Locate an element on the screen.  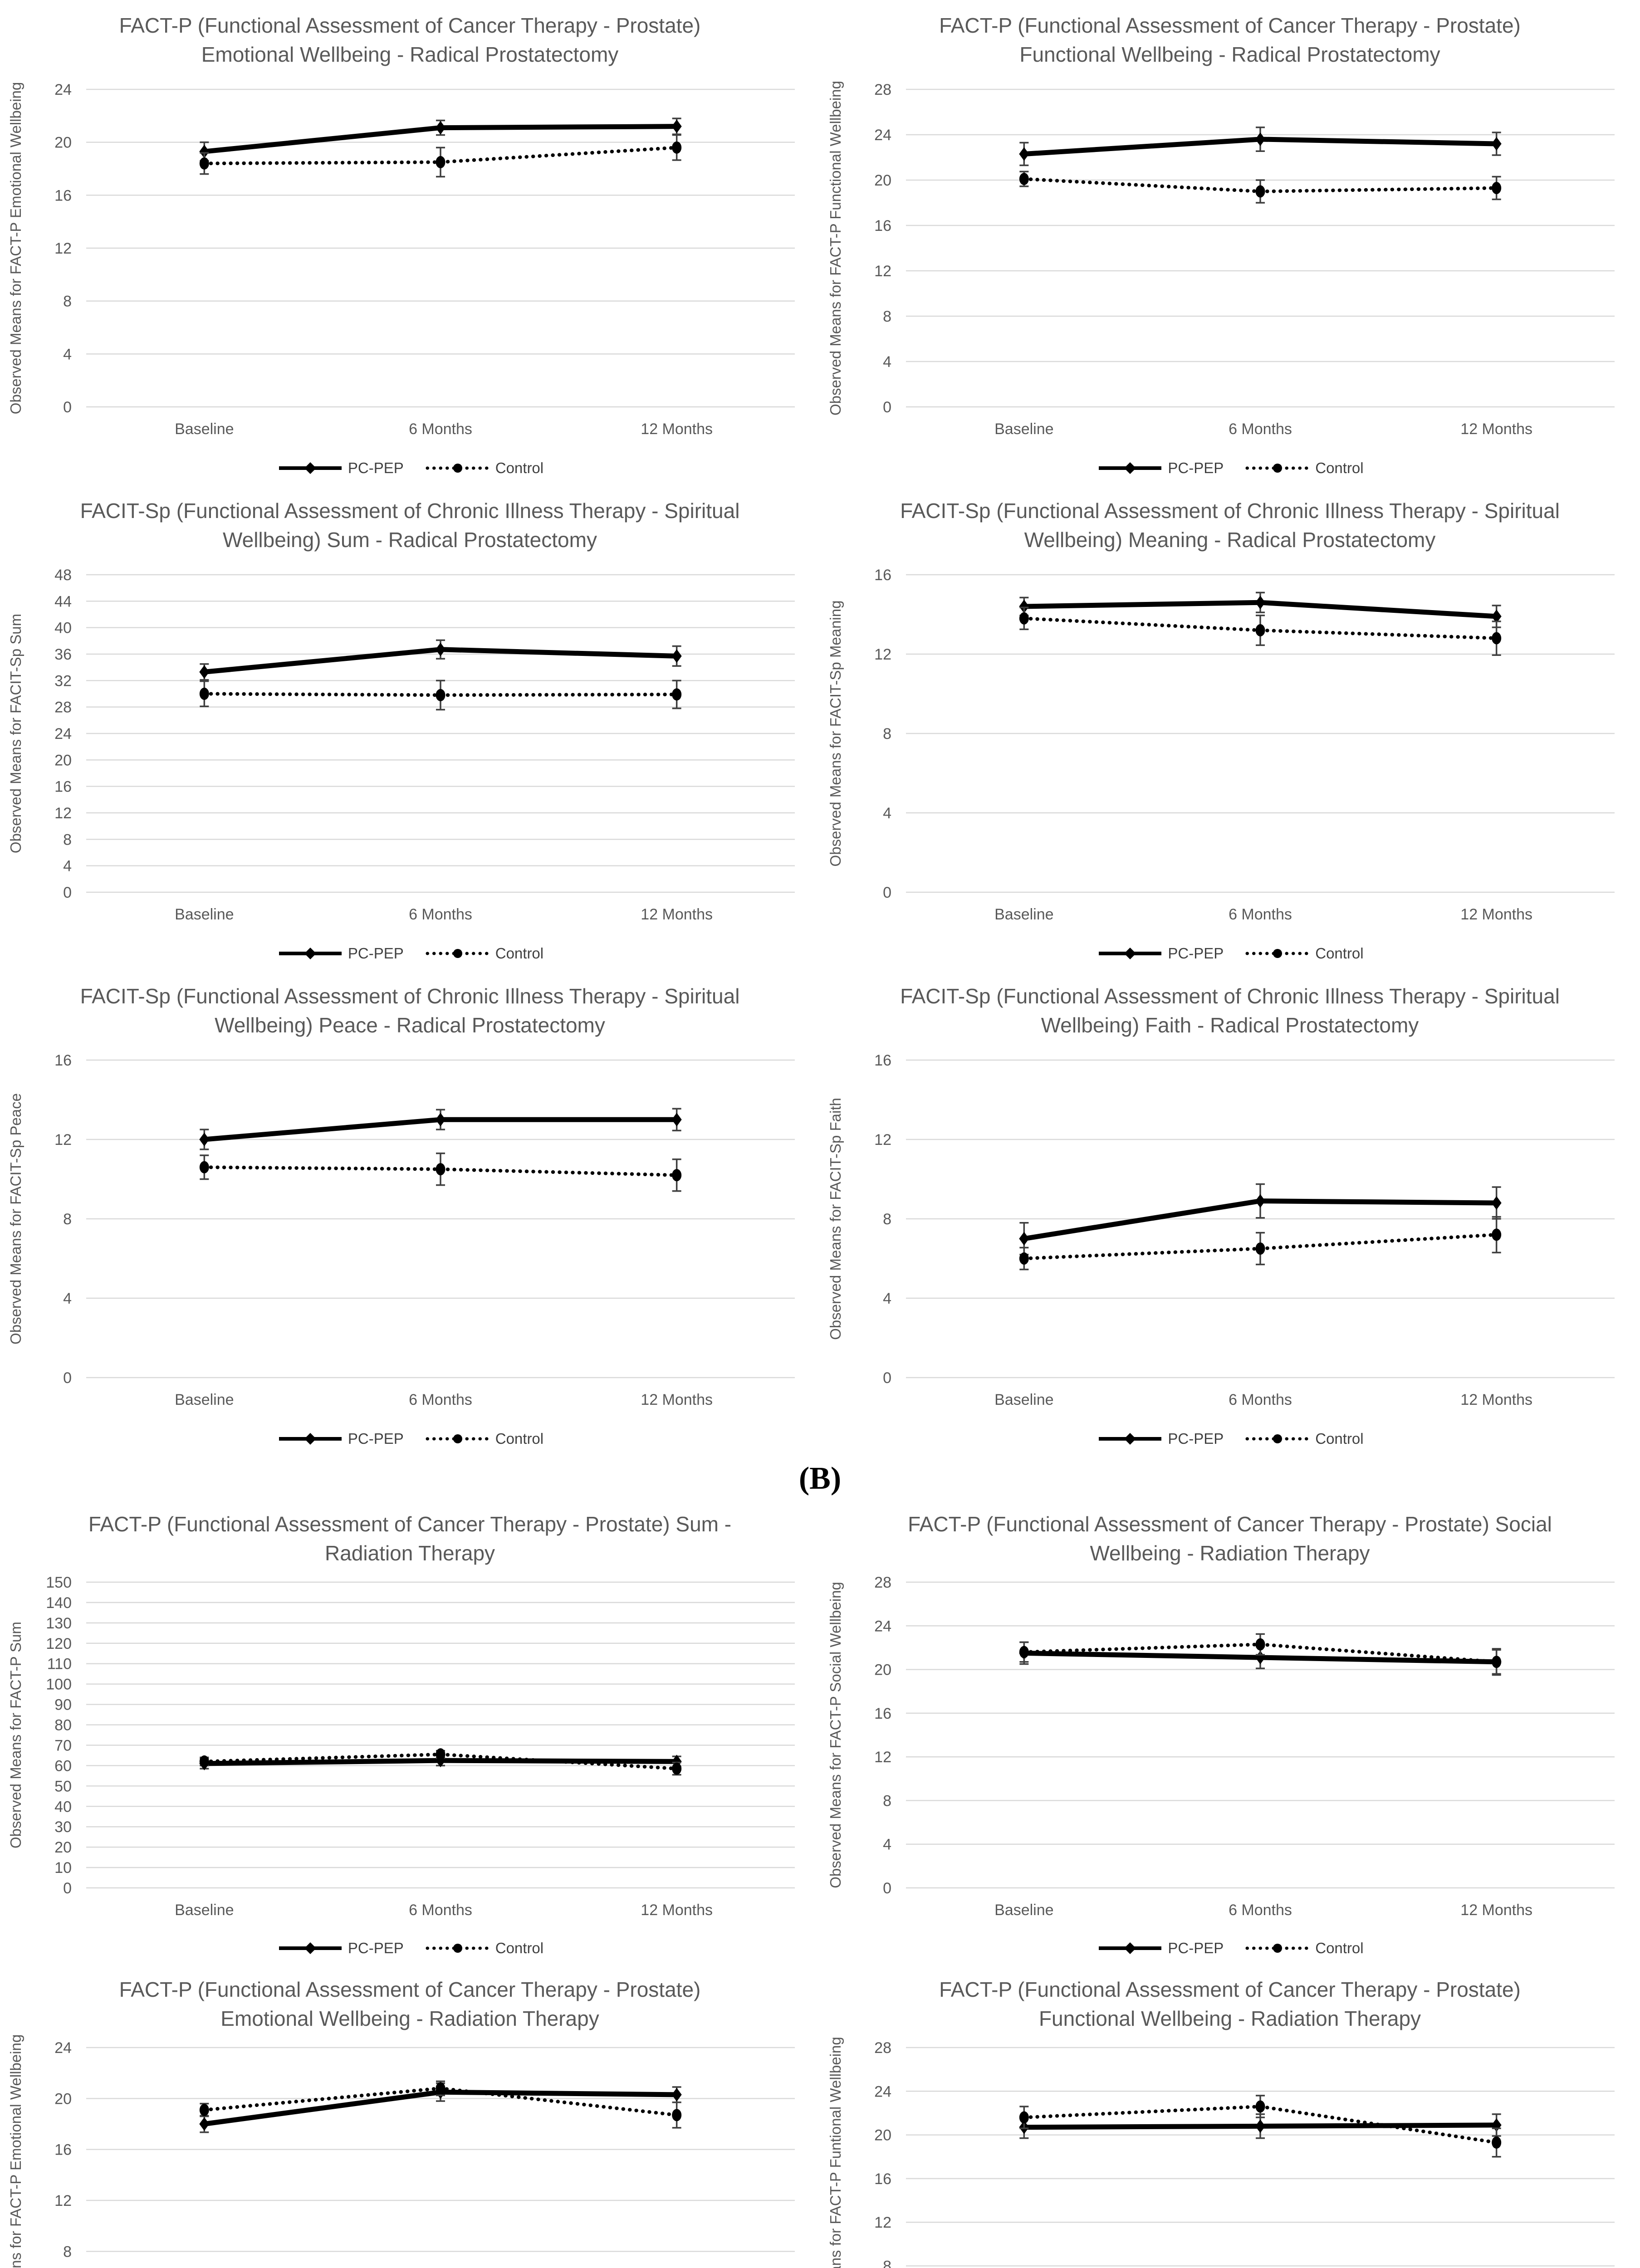
chart-title-line-2: Wellbeing) Peace - Radical Prostatectomy is located at coordinates (410, 1025).